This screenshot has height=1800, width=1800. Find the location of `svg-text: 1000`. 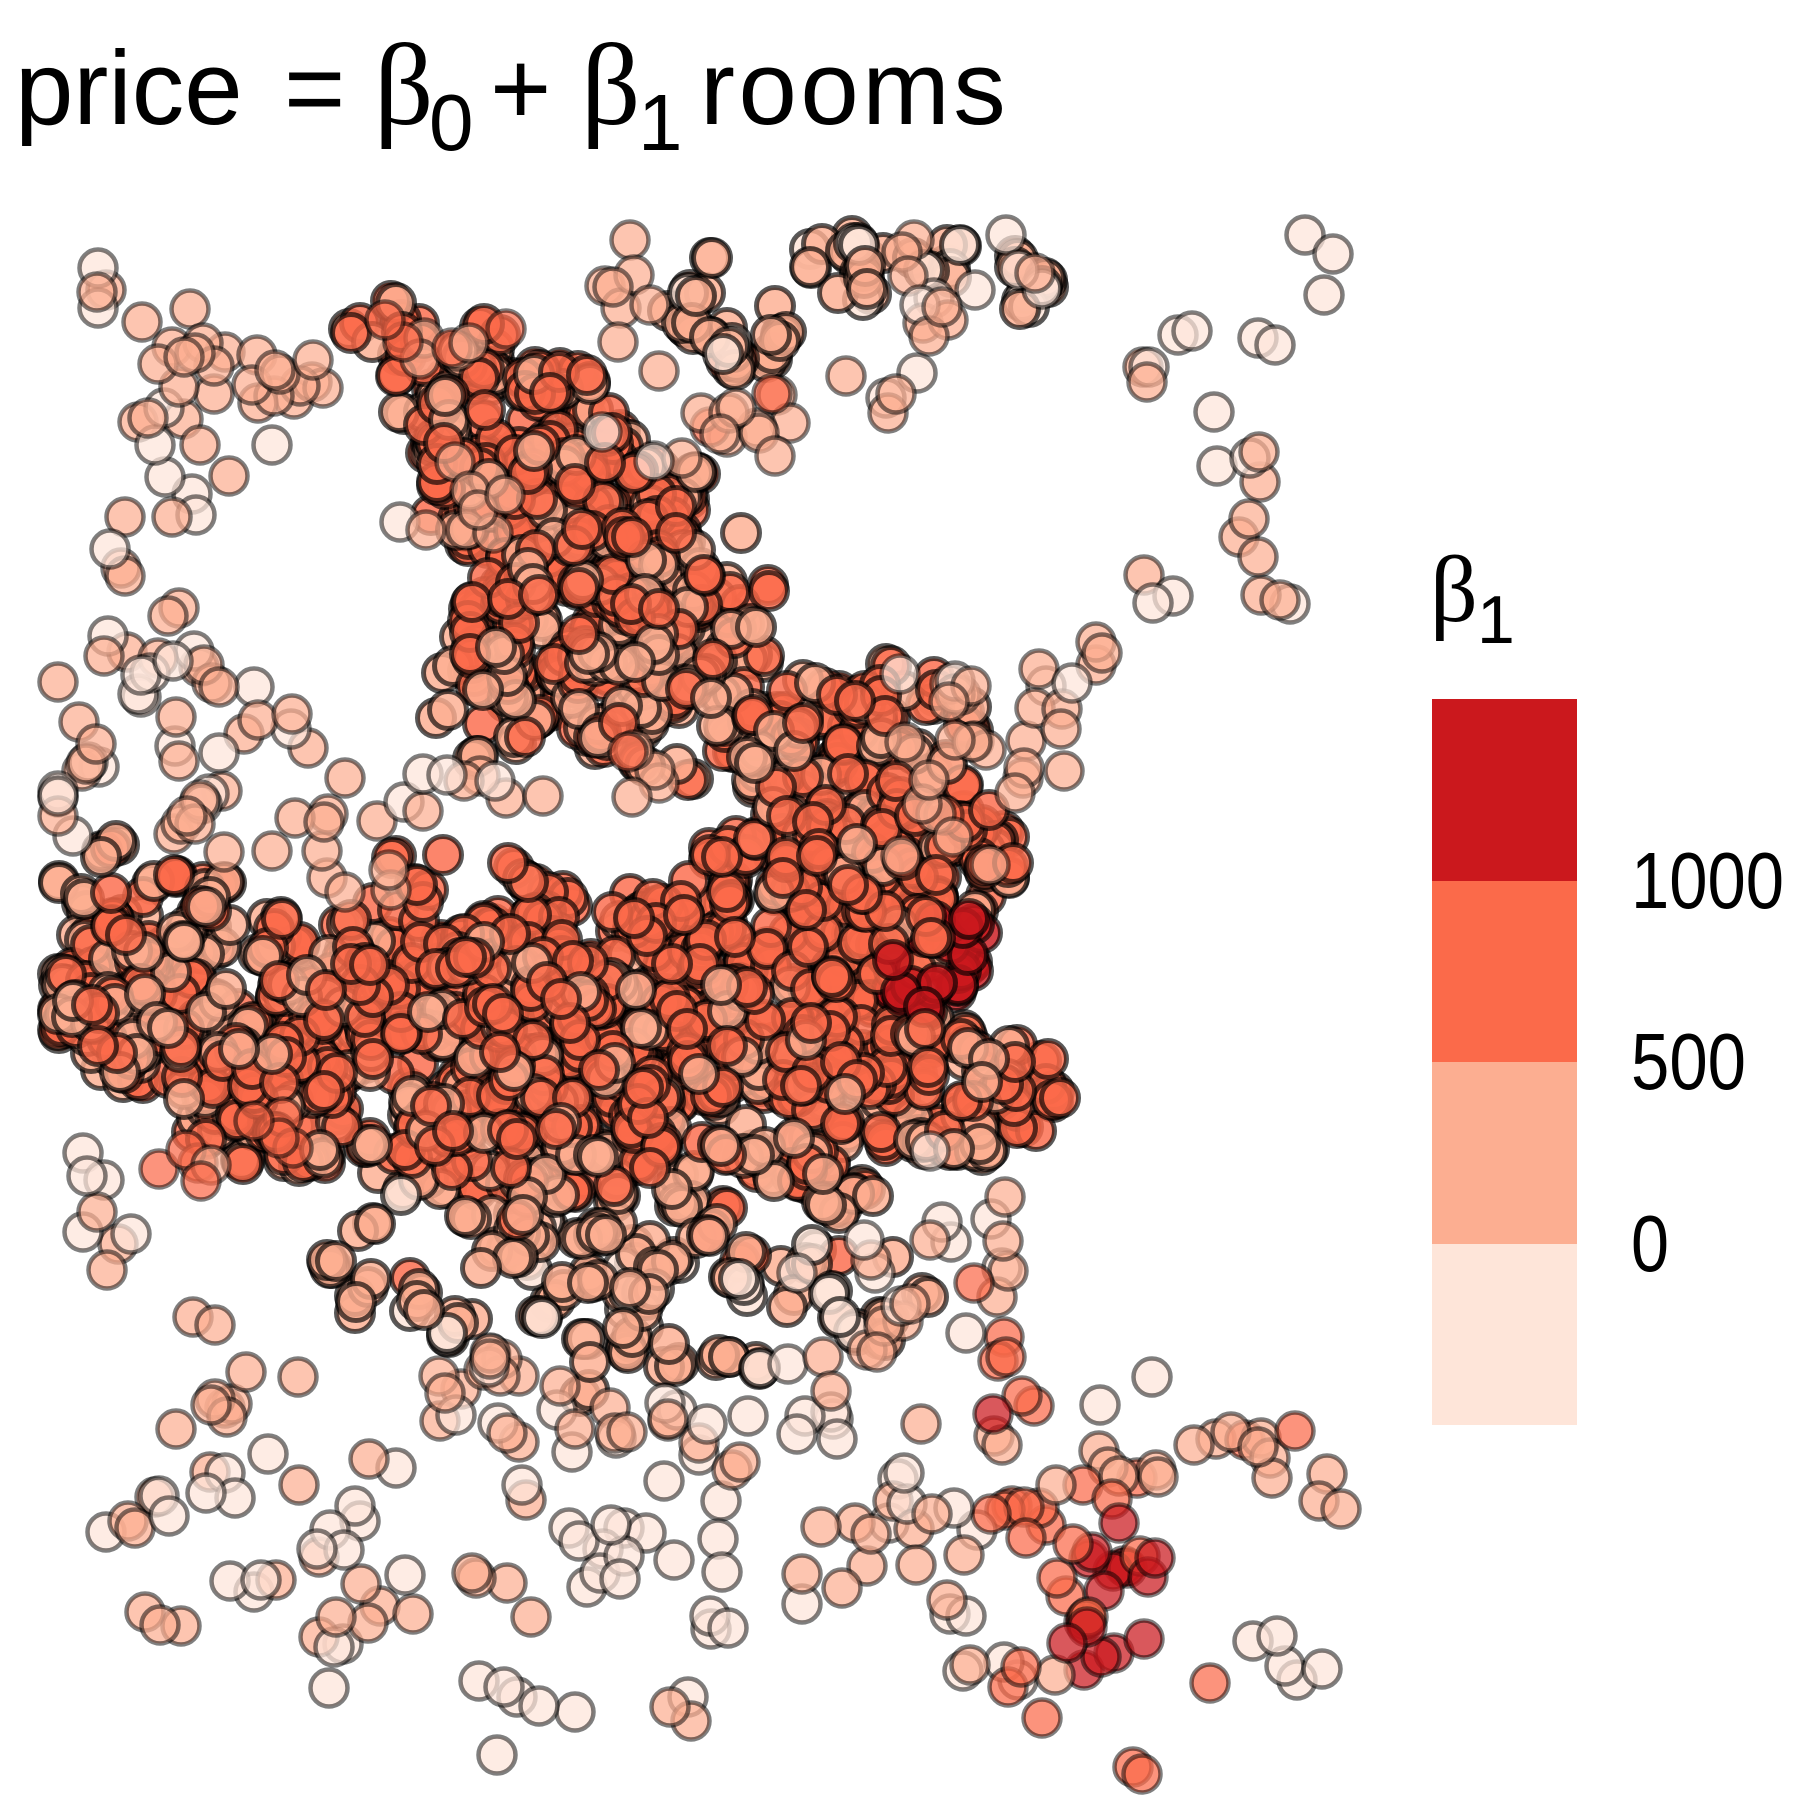

svg-text: 1000 is located at coordinates (1707, 880).